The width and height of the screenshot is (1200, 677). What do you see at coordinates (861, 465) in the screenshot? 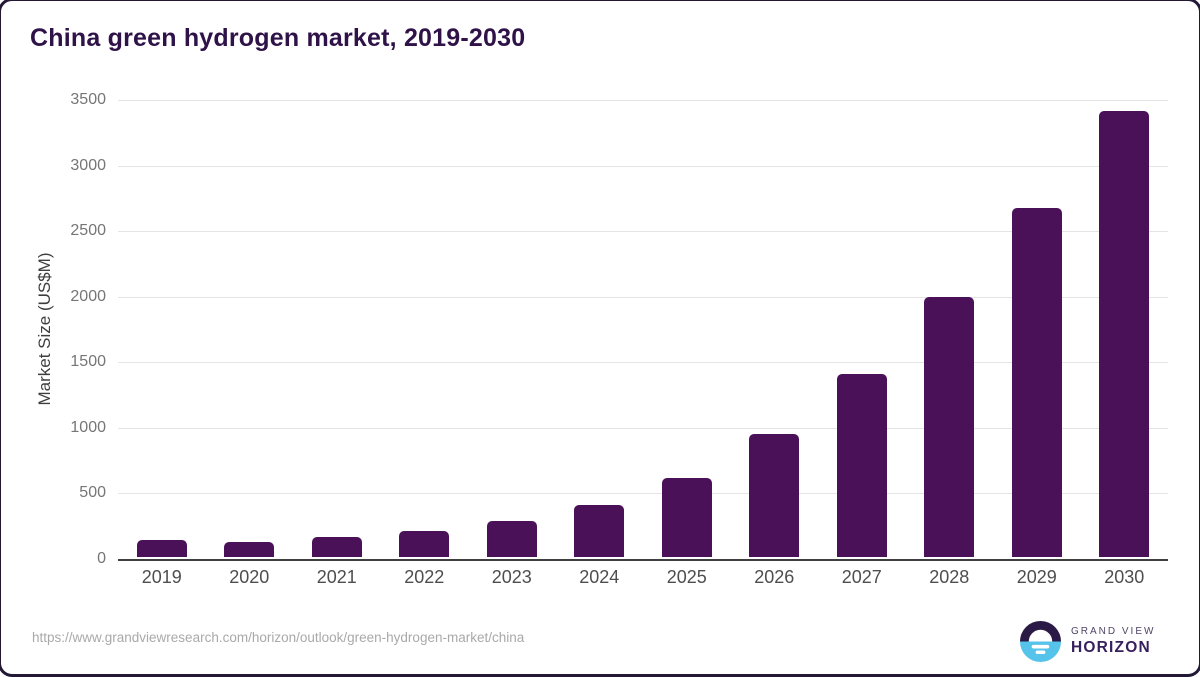
I see `bar-2027` at bounding box center [861, 465].